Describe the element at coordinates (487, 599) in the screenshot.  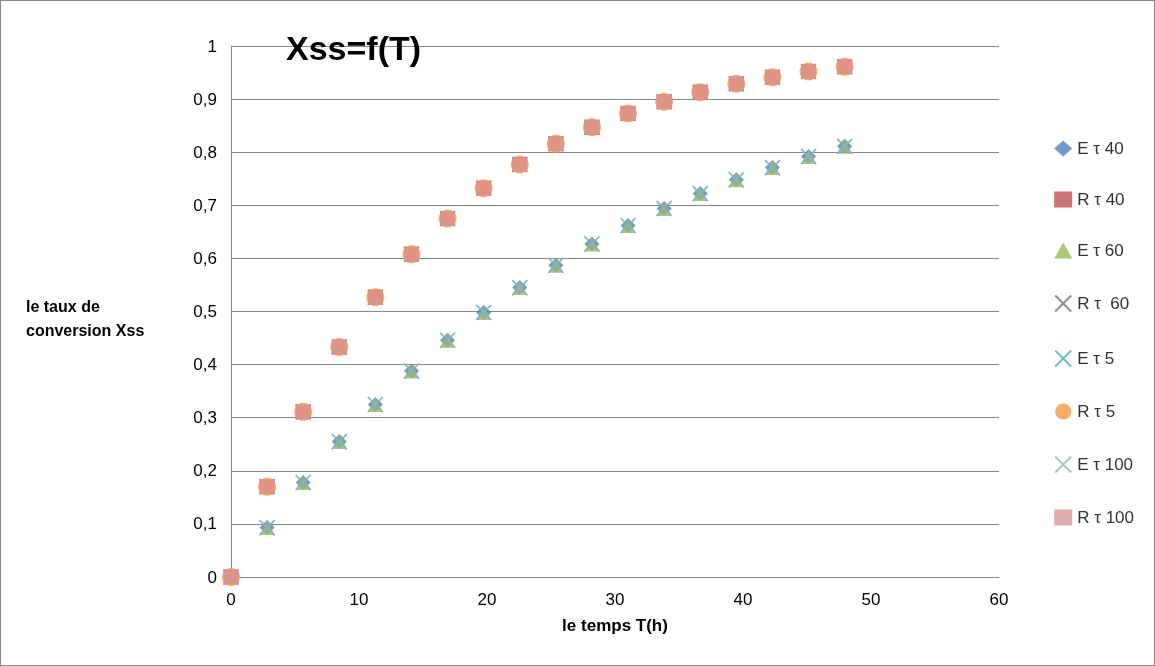
I see `x-tick-label: 20` at that location.